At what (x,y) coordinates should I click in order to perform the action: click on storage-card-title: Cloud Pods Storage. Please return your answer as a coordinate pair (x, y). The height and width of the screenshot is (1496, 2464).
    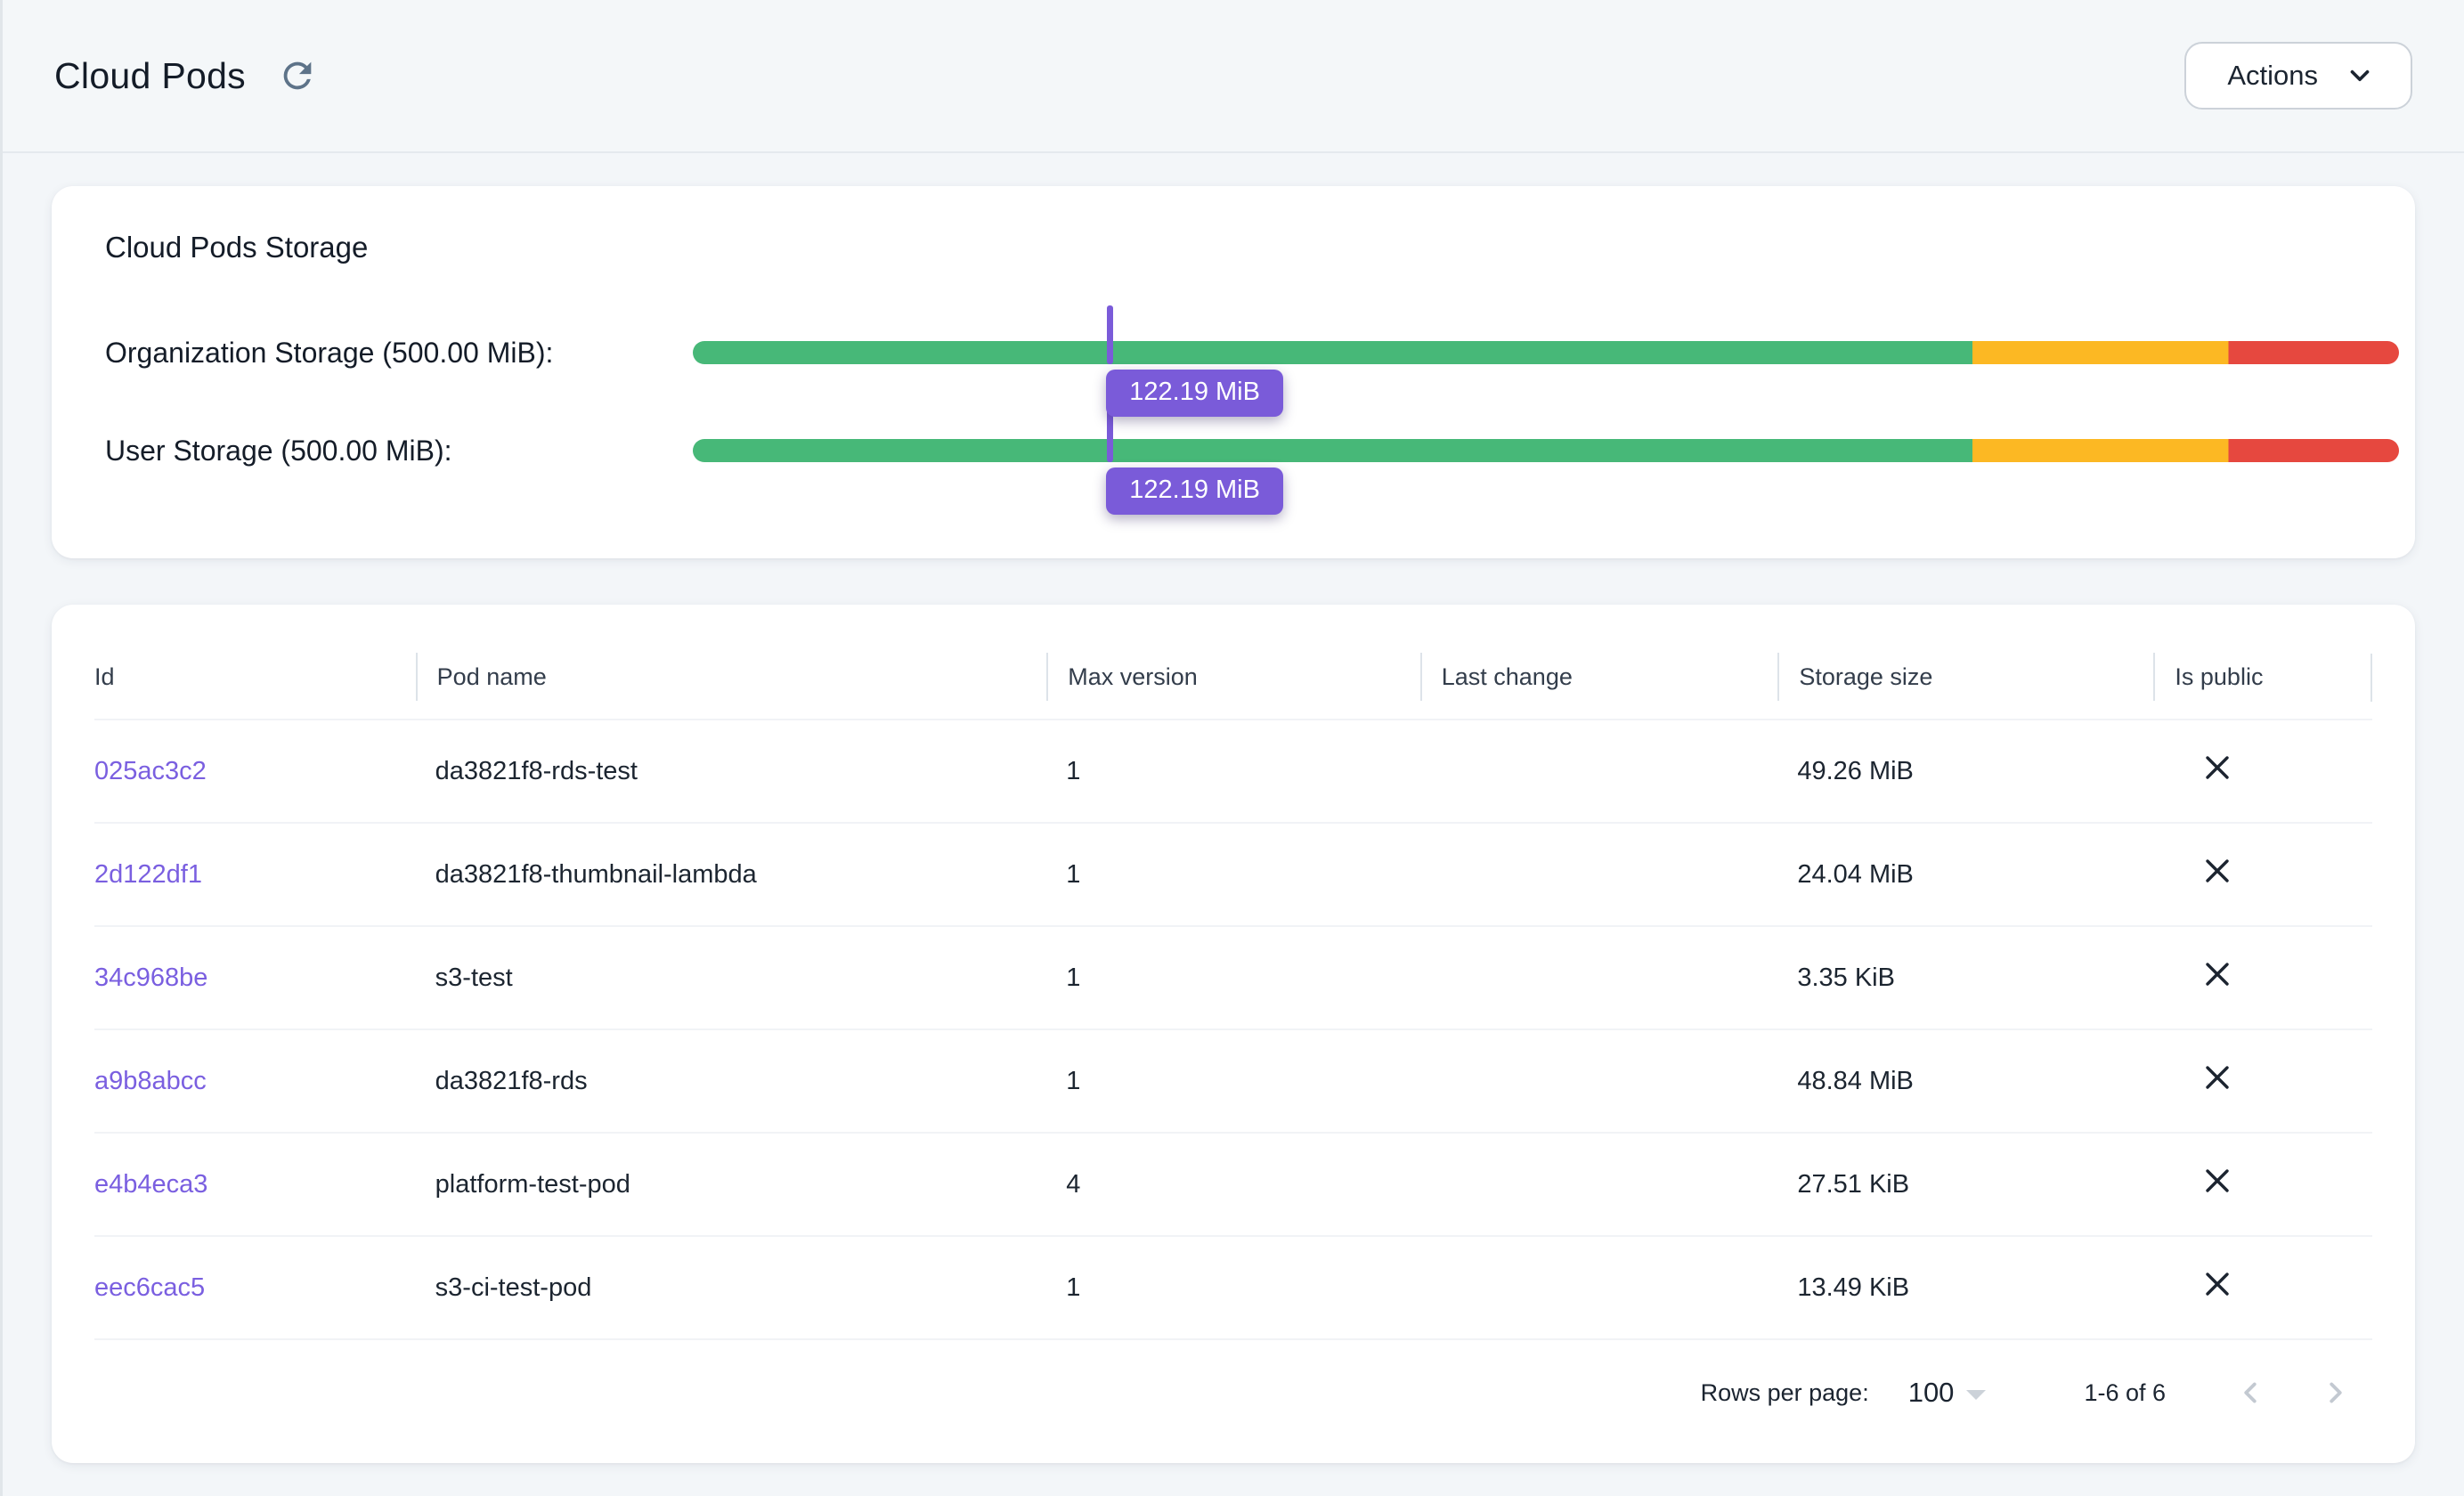
    Looking at the image, I should click on (237, 247).